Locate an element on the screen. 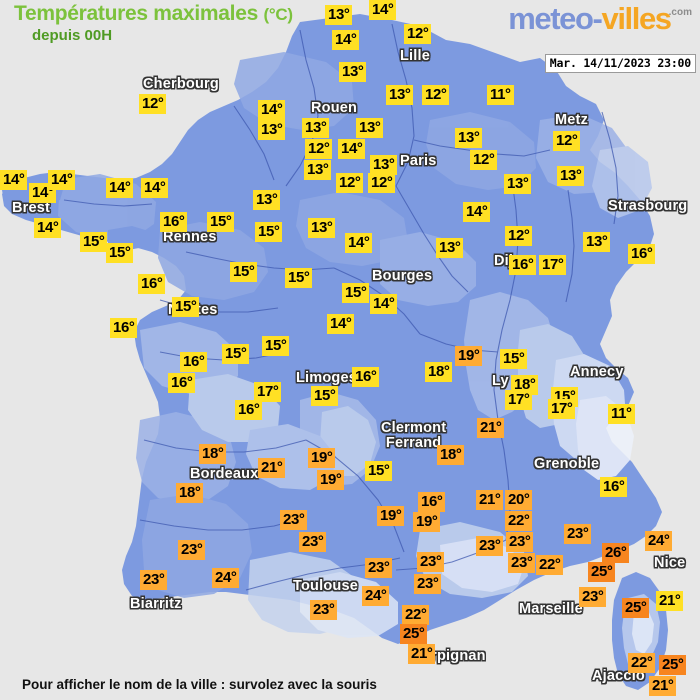 The height and width of the screenshot is (700, 700). city-label-brest: Brest is located at coordinates (31, 208).